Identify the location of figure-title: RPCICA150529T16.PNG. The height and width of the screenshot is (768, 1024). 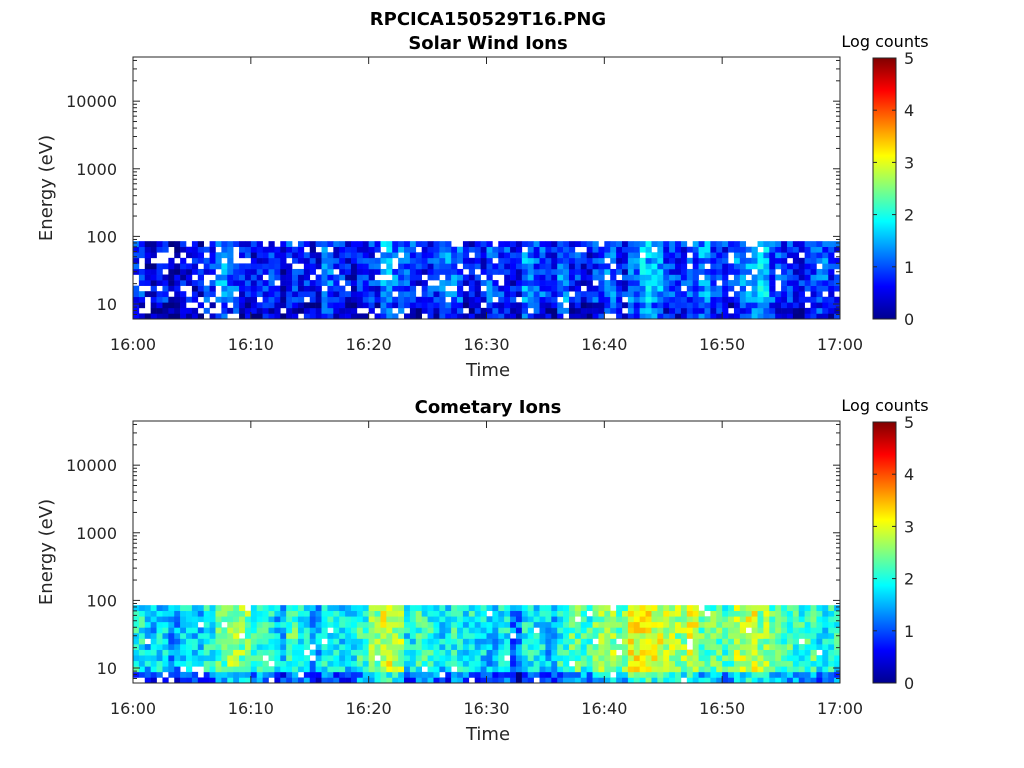
(488, 19).